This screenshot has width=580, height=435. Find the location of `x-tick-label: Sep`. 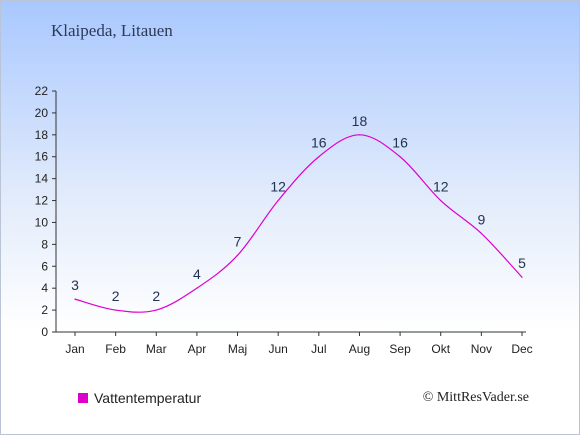

x-tick-label: Sep is located at coordinates (400, 349).